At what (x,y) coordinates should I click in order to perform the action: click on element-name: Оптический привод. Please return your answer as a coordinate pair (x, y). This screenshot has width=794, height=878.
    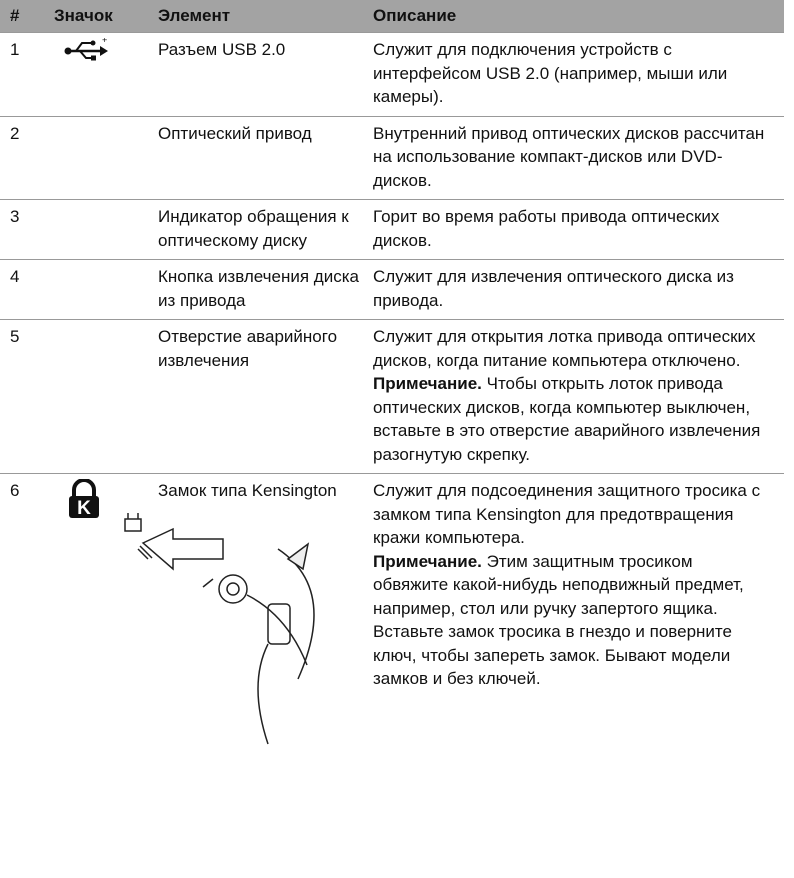
    Looking at the image, I should click on (235, 133).